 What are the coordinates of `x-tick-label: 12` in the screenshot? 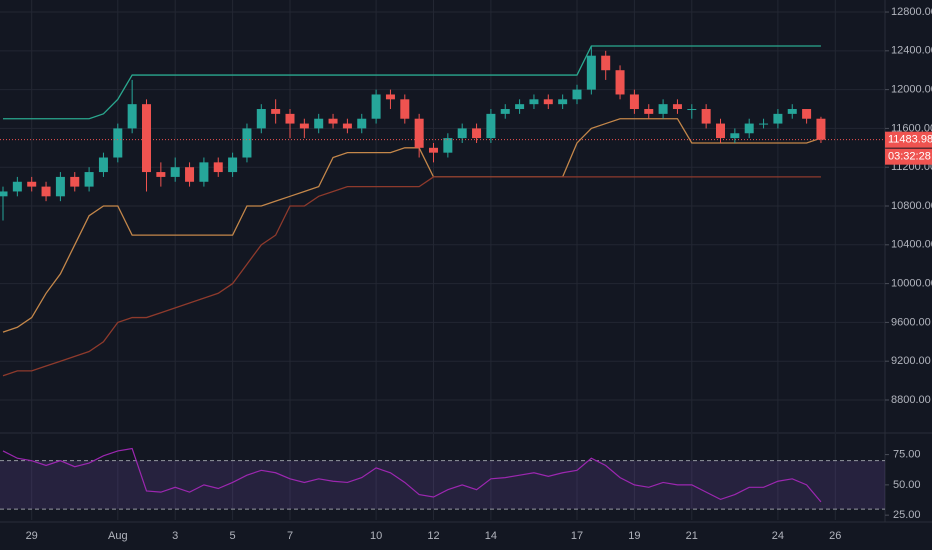 It's located at (433, 536).